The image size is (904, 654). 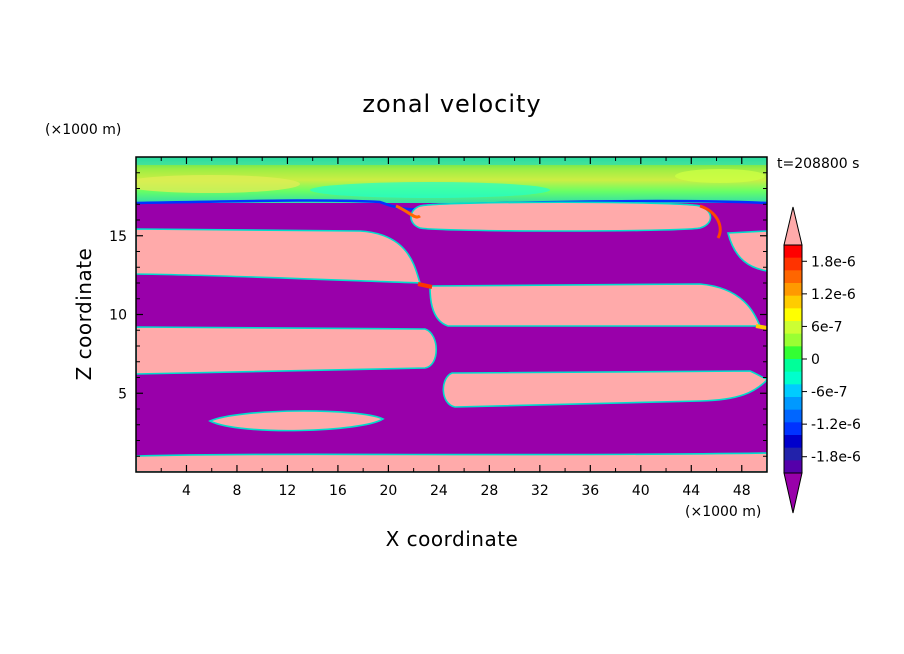 What do you see at coordinates (122, 394) in the screenshot?
I see `y-tick-label: 5` at bounding box center [122, 394].